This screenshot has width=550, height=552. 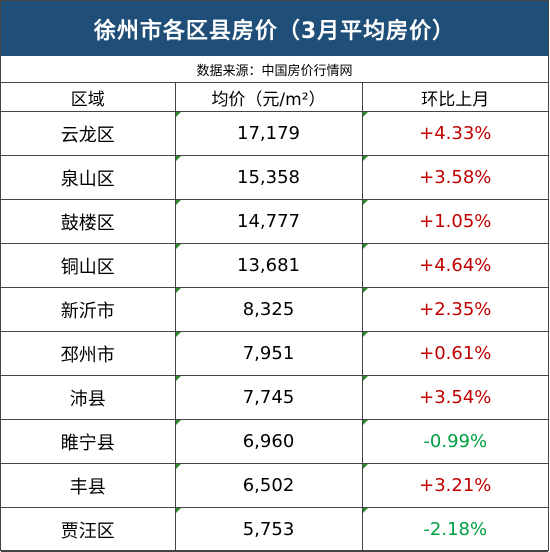 I want to click on table-row: 泉山区 15,358 +3.58%, so click(x=274, y=177).